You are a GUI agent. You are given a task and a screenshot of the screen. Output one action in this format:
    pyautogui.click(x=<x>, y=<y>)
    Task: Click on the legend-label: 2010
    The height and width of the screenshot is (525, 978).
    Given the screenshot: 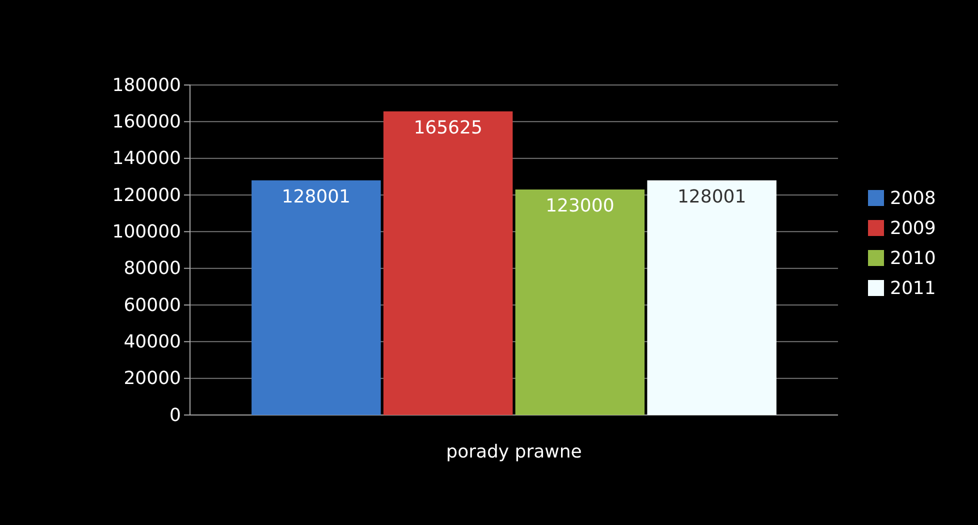 What is the action you would take?
    pyautogui.click(x=913, y=258)
    